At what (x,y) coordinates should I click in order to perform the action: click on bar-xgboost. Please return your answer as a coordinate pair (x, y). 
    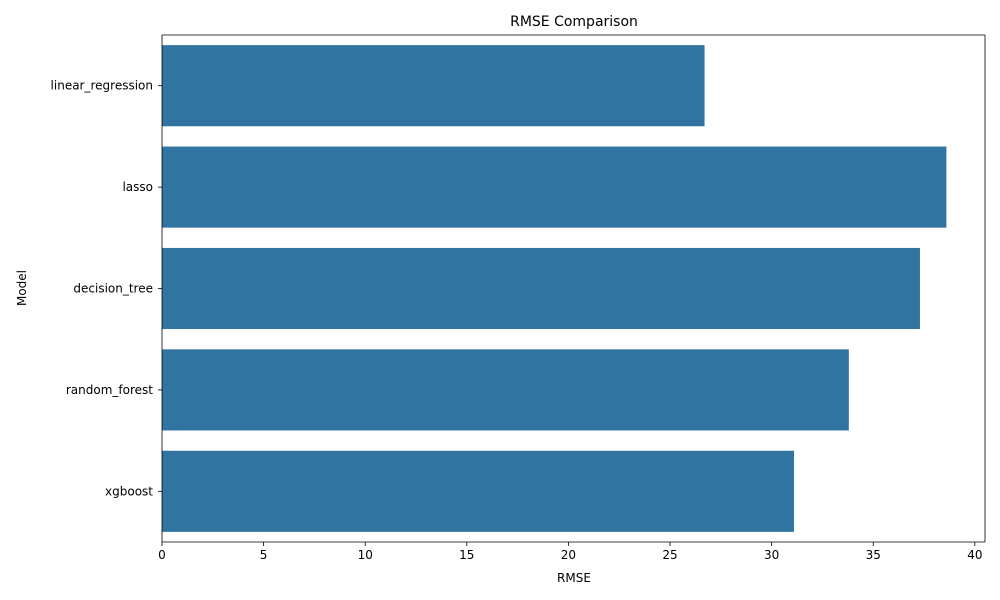
    Looking at the image, I should click on (478, 491).